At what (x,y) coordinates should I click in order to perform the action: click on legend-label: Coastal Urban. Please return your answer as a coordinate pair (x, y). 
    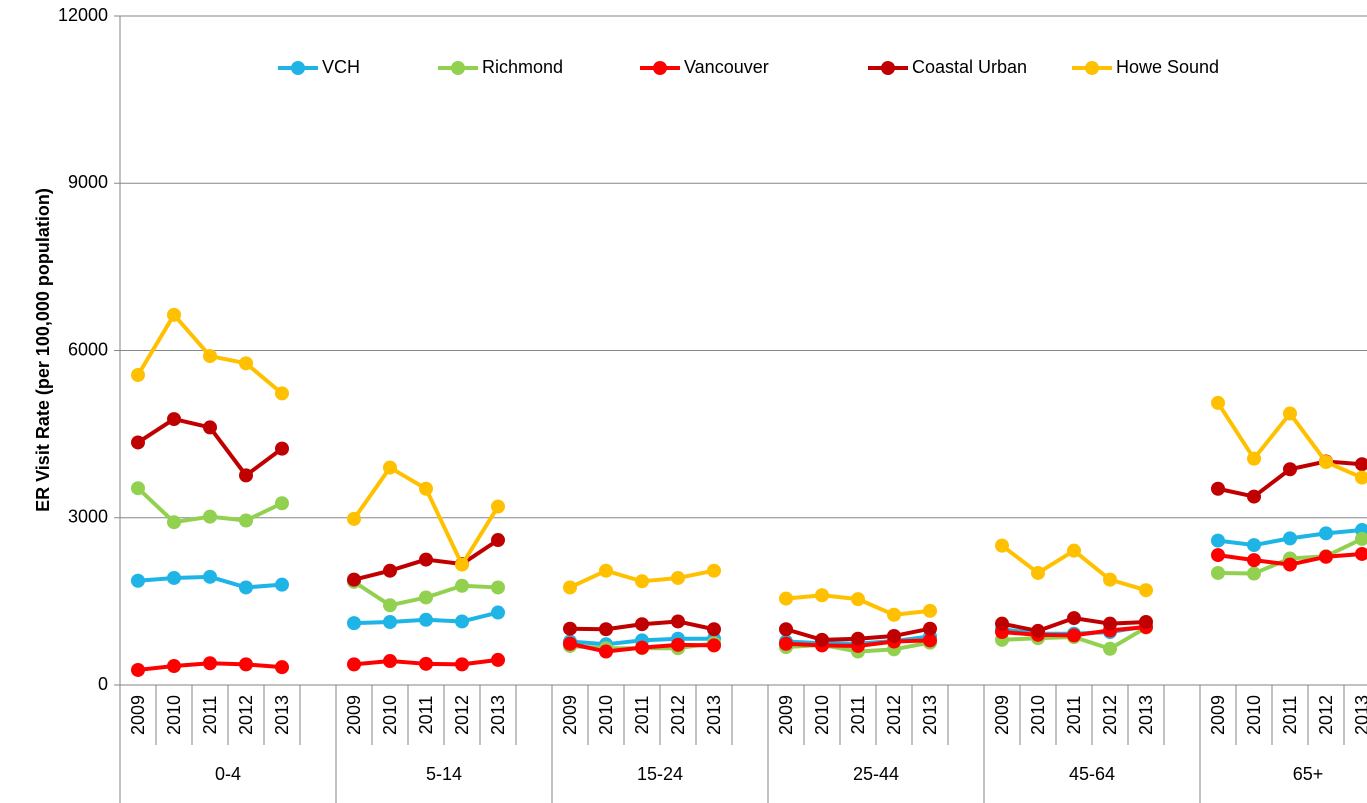
    Looking at the image, I should click on (969, 67).